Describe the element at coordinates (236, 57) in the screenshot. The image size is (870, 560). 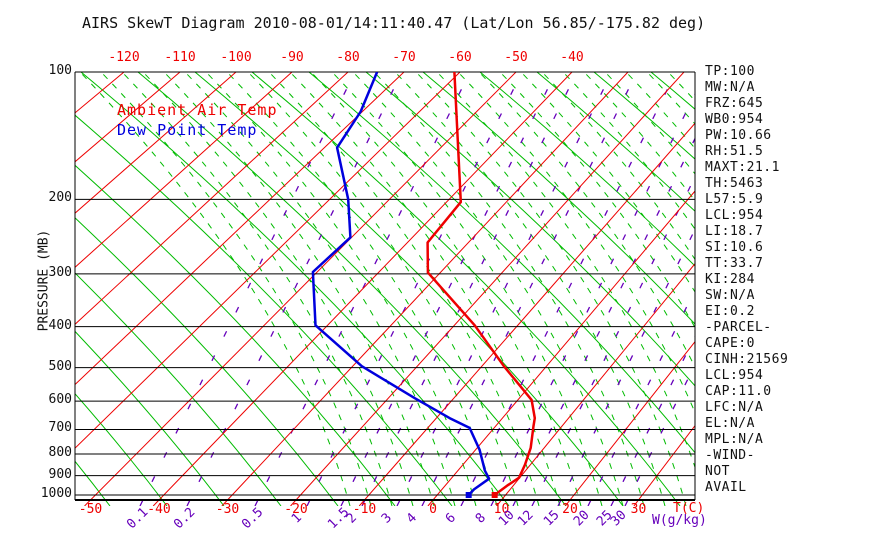
I see `temp-top-tick-label: -100` at that location.